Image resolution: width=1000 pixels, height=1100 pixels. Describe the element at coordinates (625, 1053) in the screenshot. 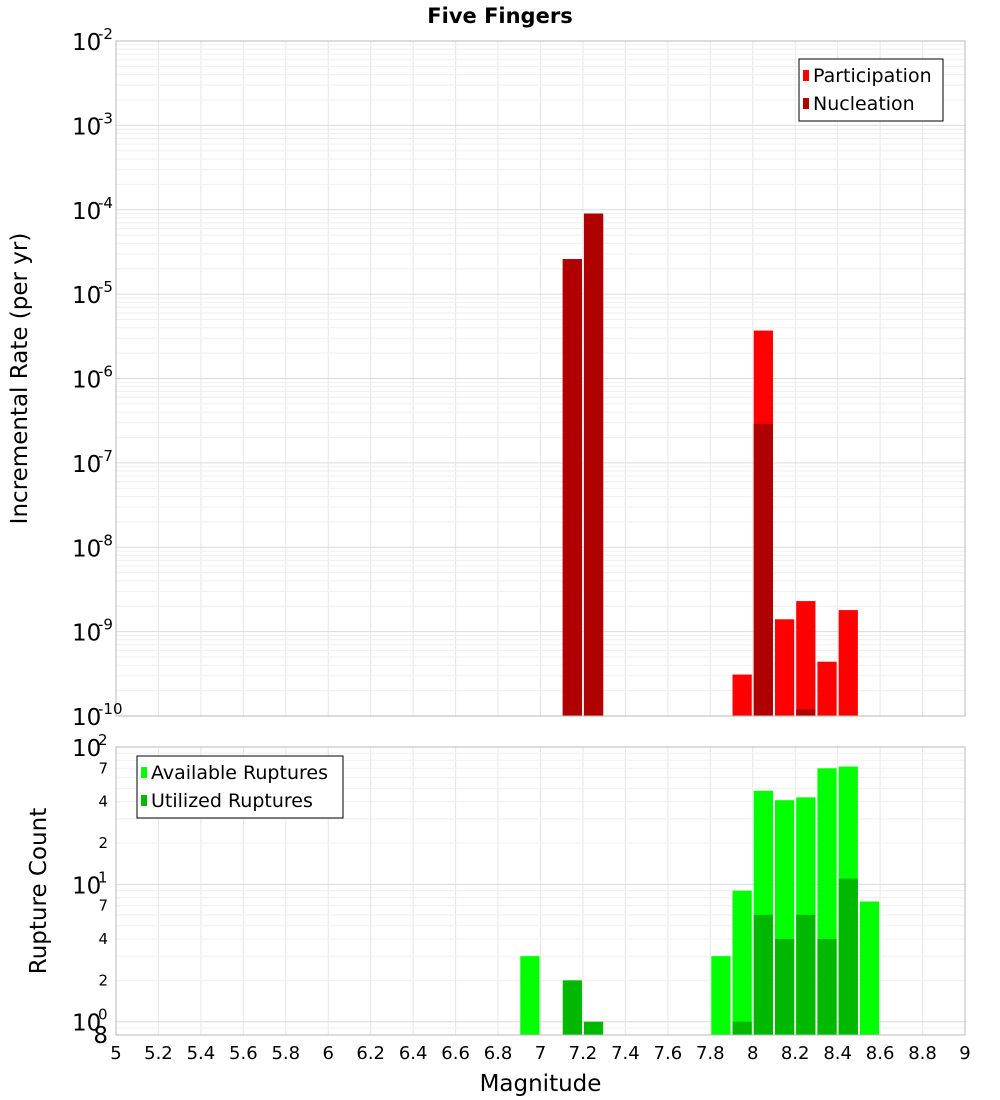

I see `x-tick-label: 7.4` at that location.